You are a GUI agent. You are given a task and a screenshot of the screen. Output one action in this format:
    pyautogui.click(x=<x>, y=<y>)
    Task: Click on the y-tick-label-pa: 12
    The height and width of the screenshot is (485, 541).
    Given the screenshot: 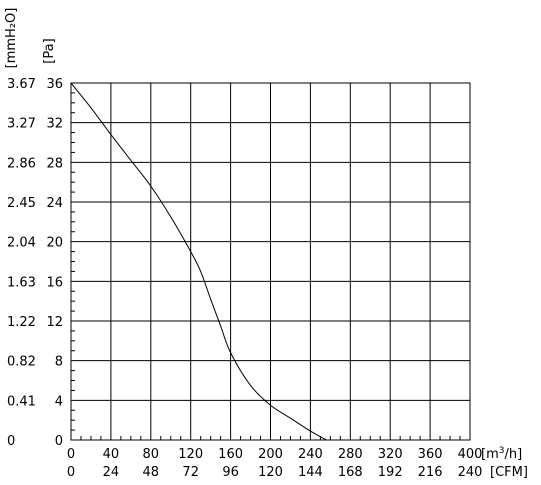 What is the action you would take?
    pyautogui.click(x=54, y=322)
    